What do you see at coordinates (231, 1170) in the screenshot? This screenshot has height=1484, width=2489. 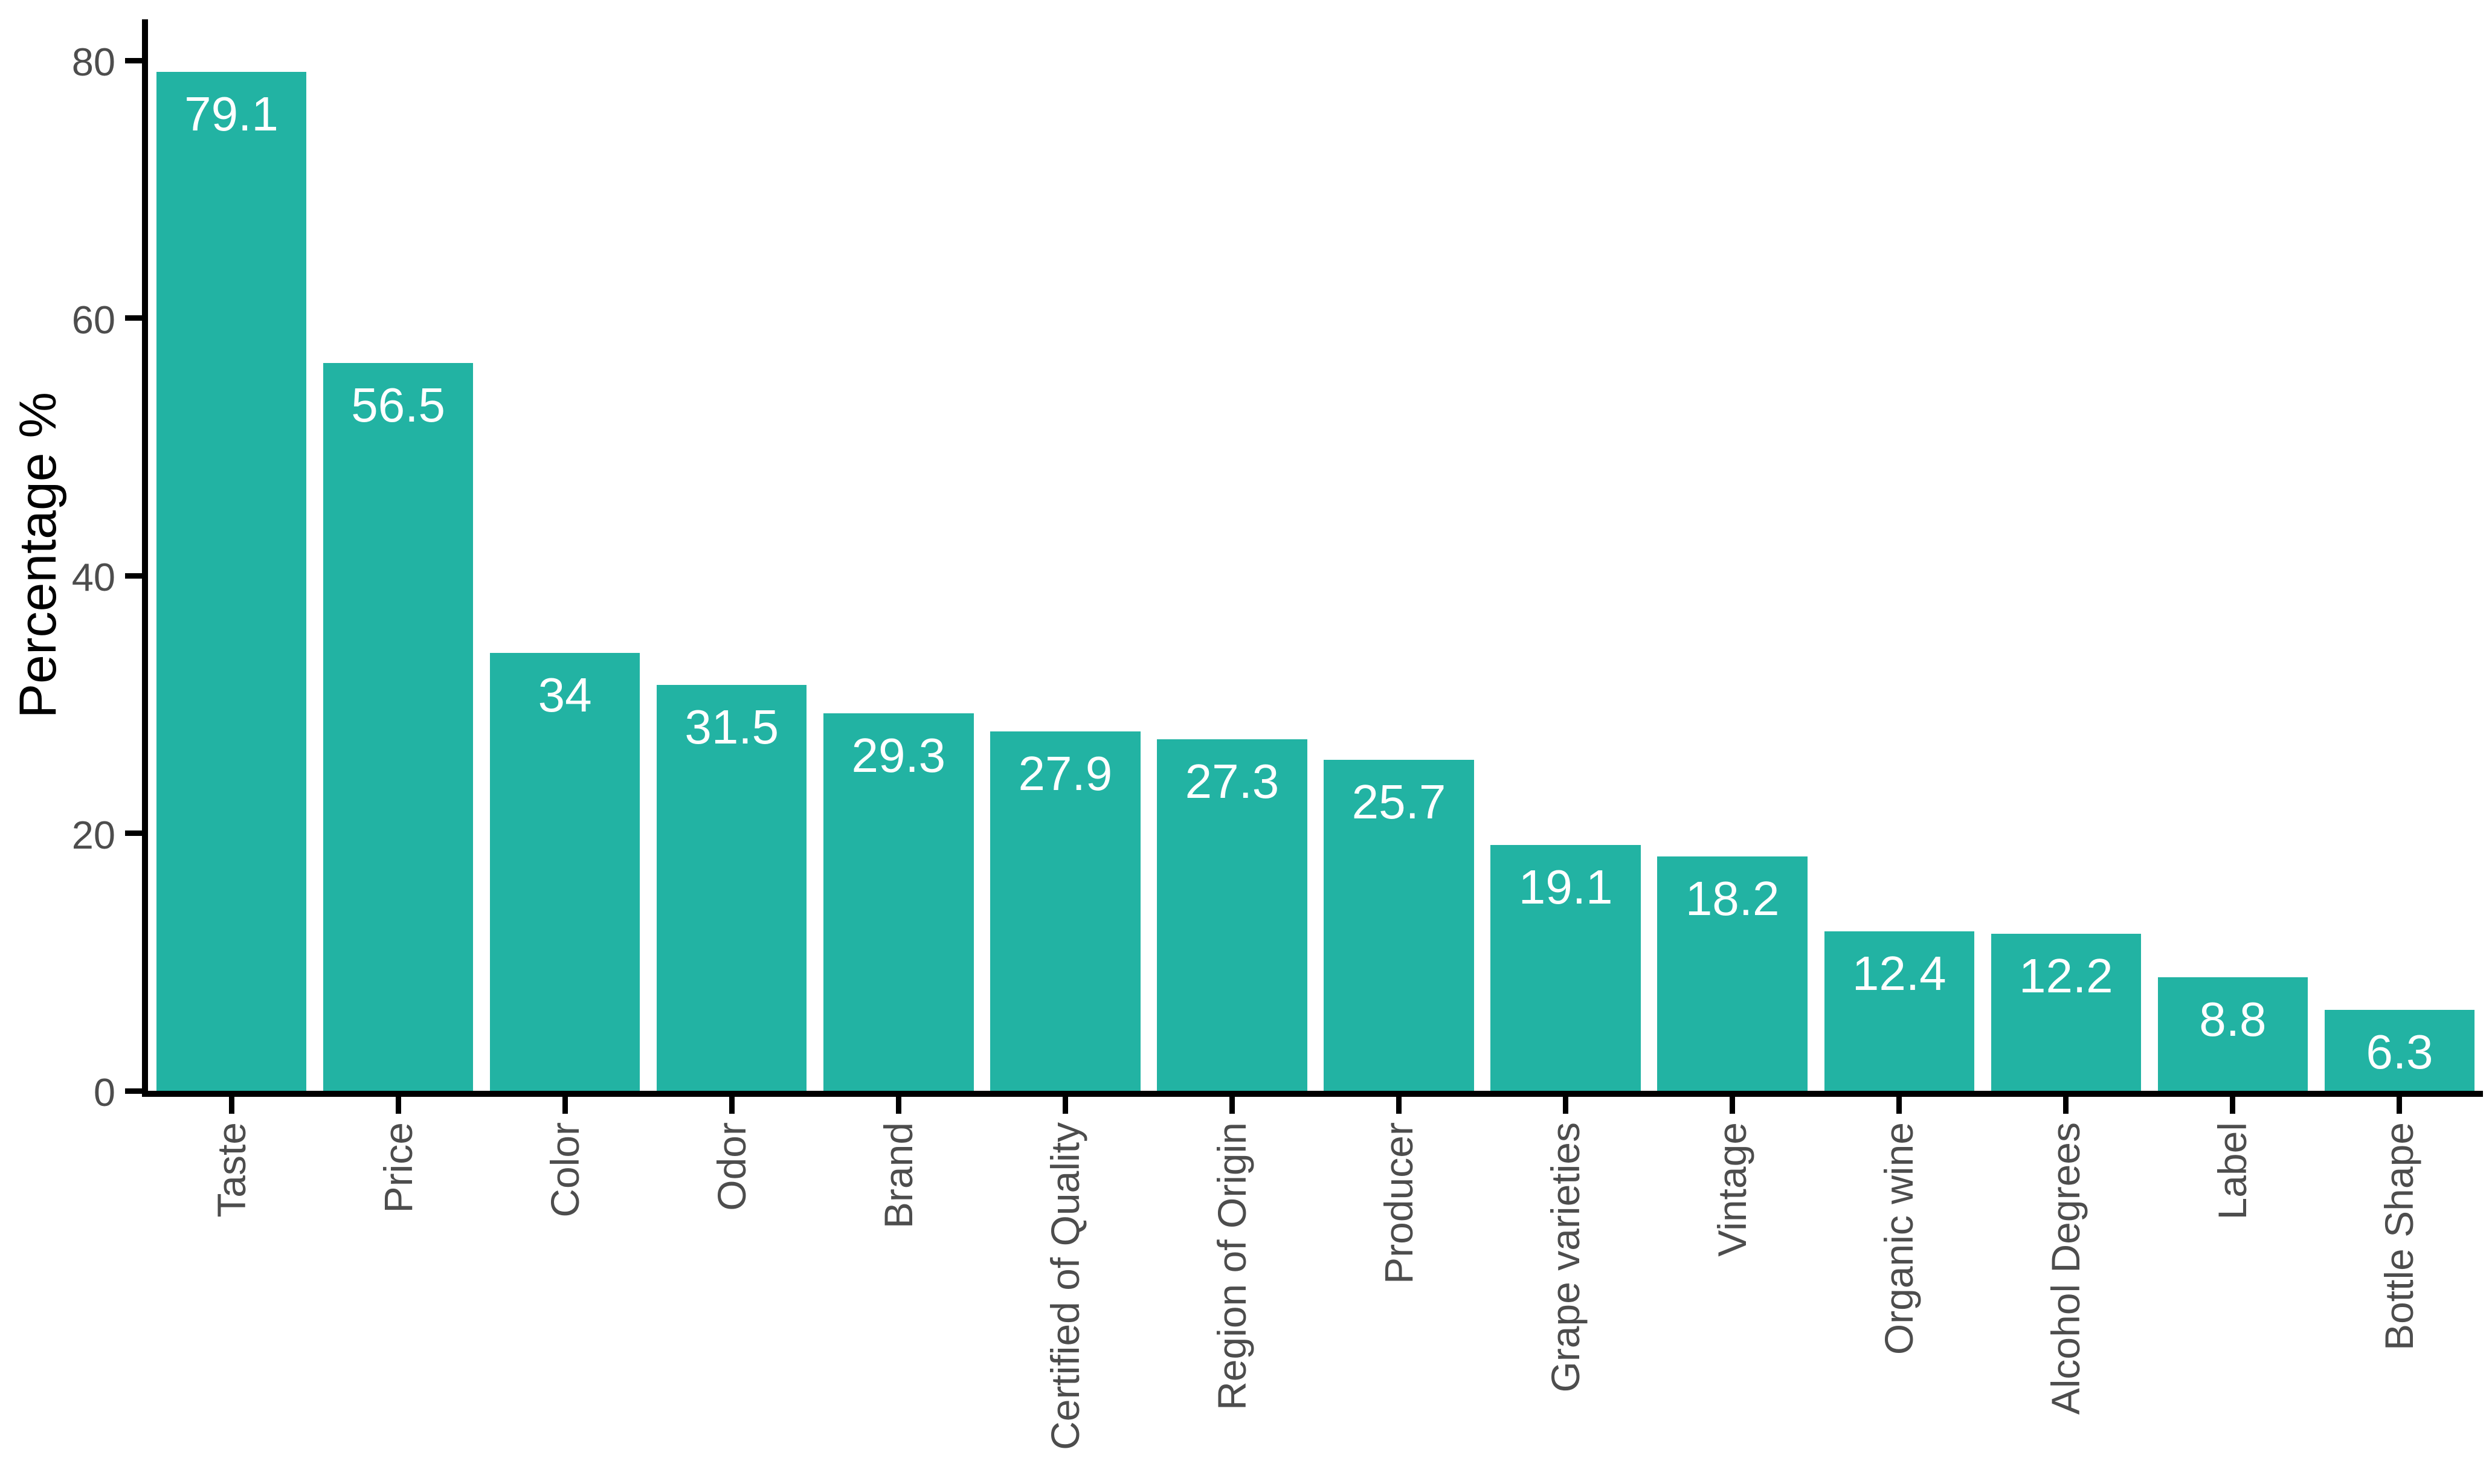 I see `x-tick-label: Taste` at bounding box center [231, 1170].